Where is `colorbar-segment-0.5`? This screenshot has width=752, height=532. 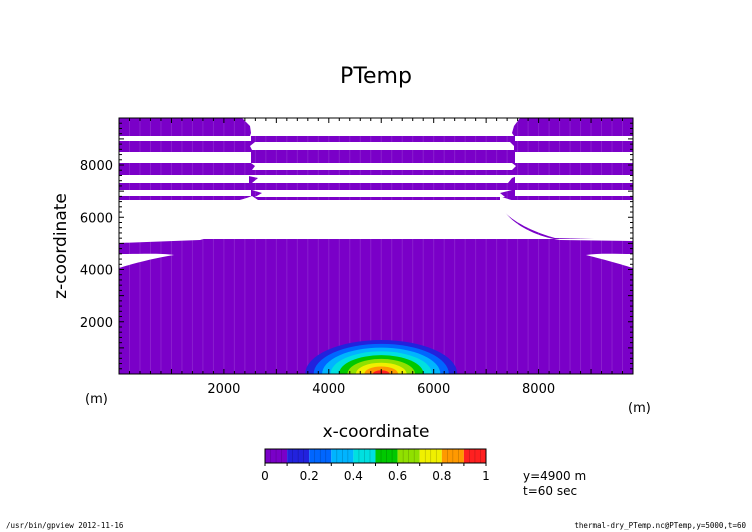 colorbar-segment-0.5 is located at coordinates (386, 456).